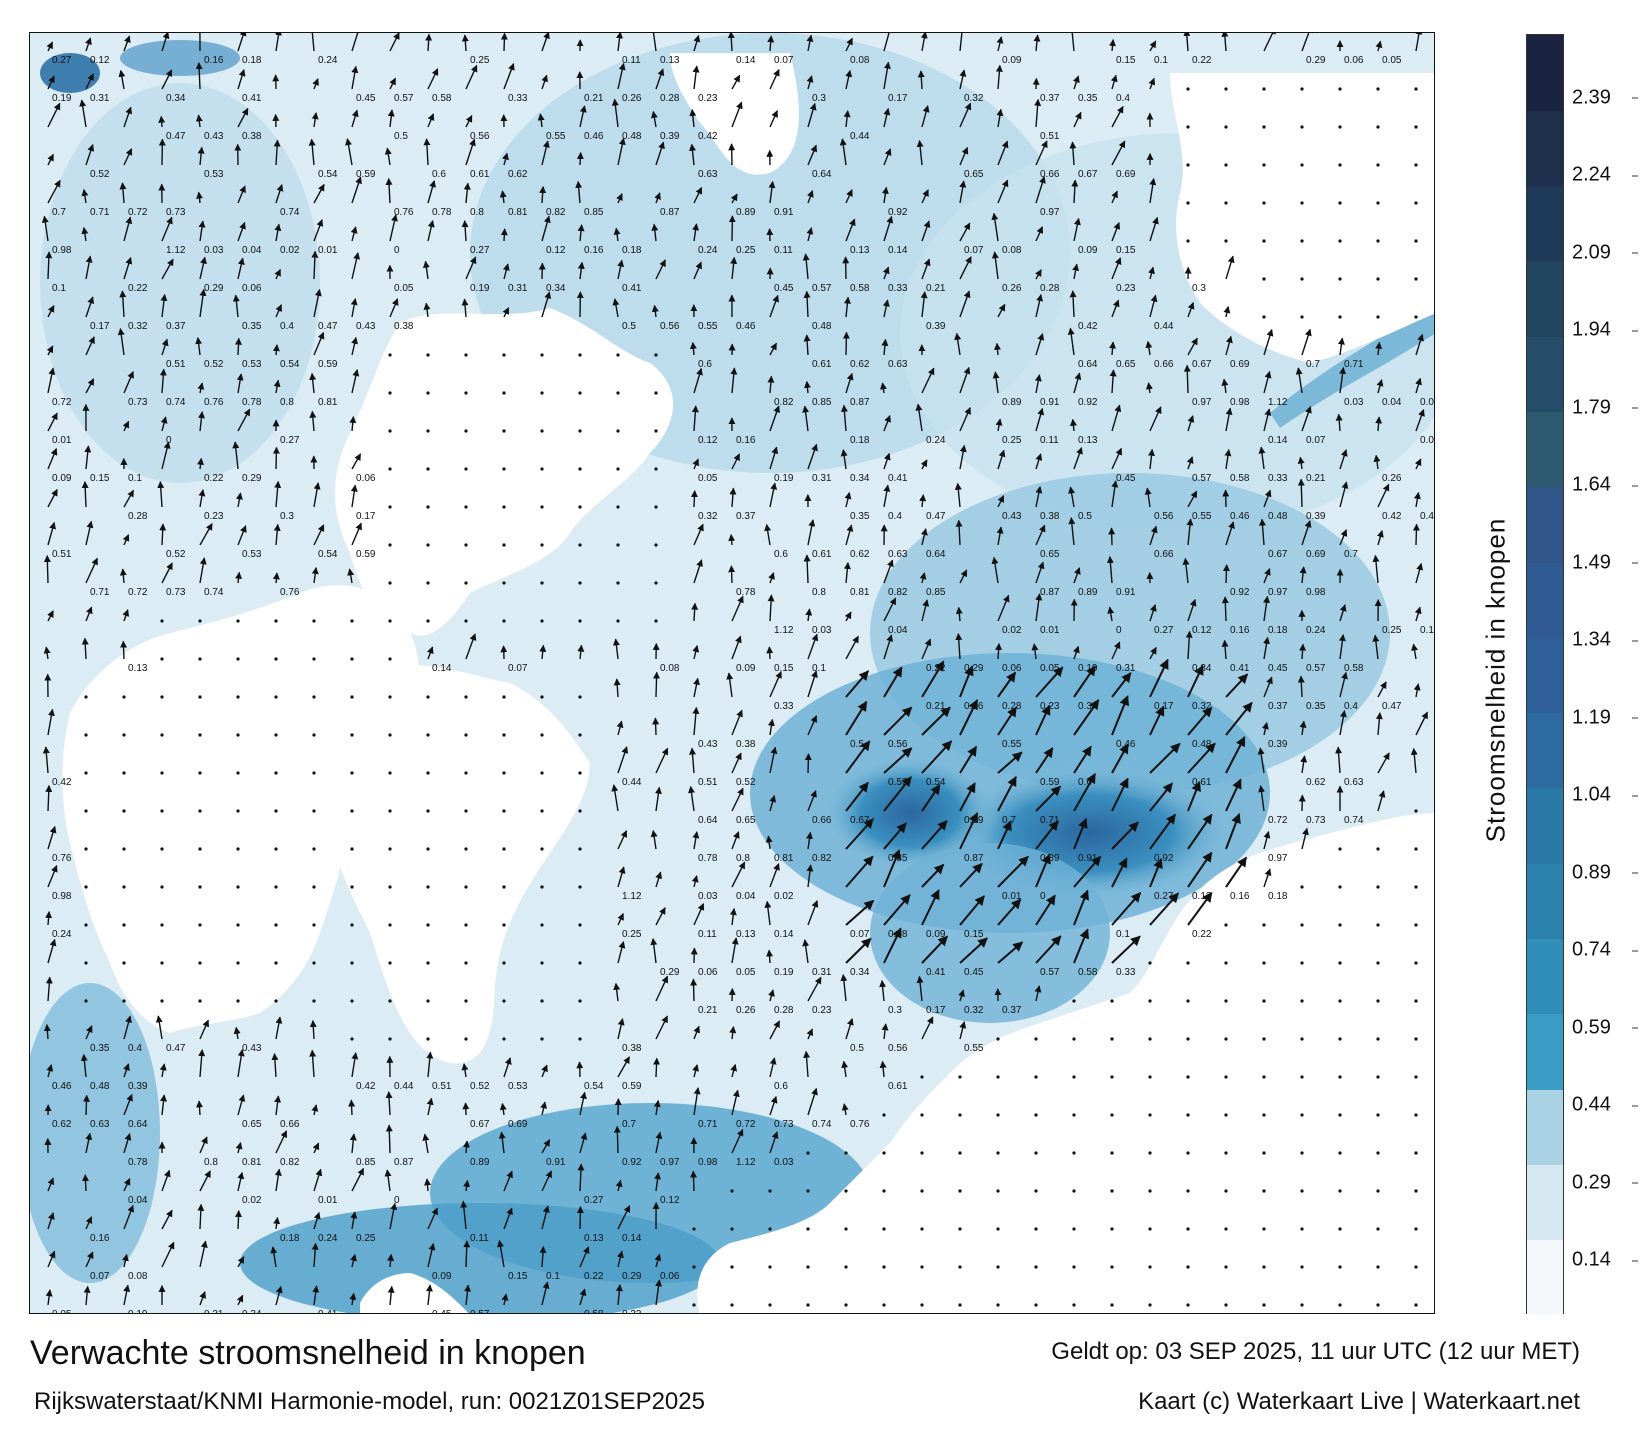  I want to click on speed-label: 0.58, so click(1354, 668).